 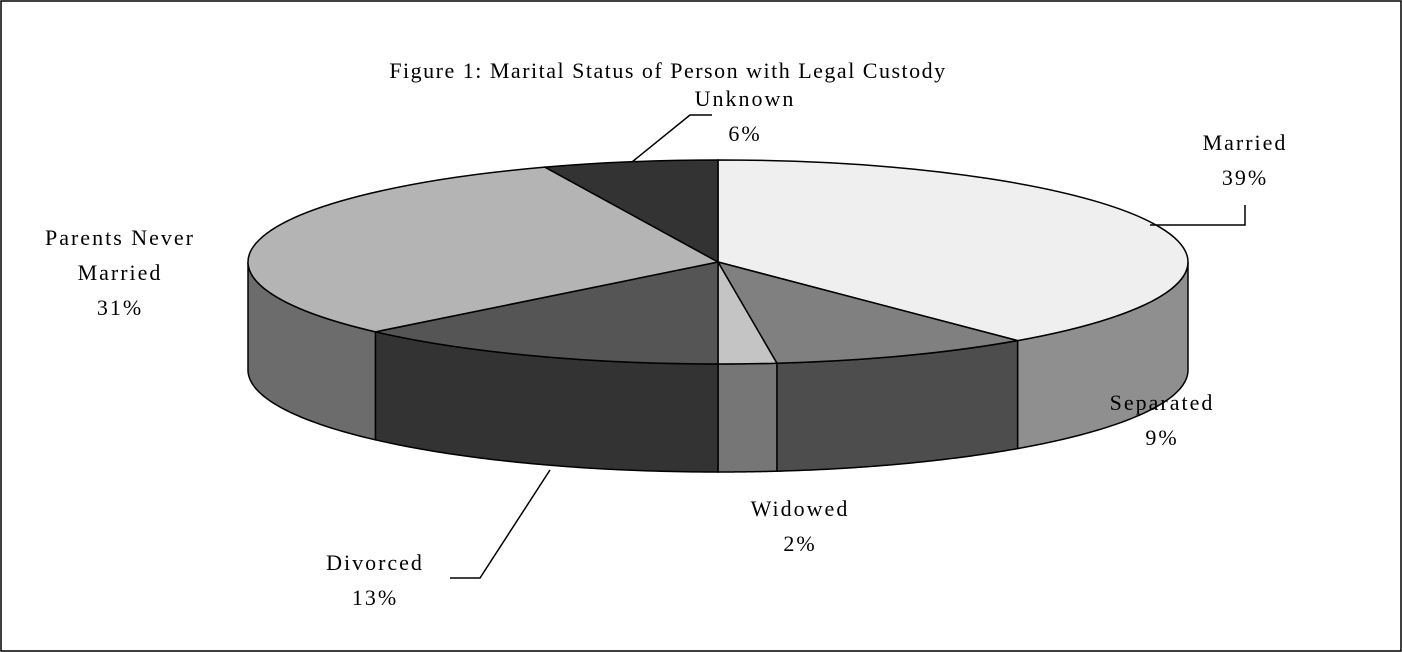 I want to click on slice-label: Widowed 2%, so click(x=800, y=526).